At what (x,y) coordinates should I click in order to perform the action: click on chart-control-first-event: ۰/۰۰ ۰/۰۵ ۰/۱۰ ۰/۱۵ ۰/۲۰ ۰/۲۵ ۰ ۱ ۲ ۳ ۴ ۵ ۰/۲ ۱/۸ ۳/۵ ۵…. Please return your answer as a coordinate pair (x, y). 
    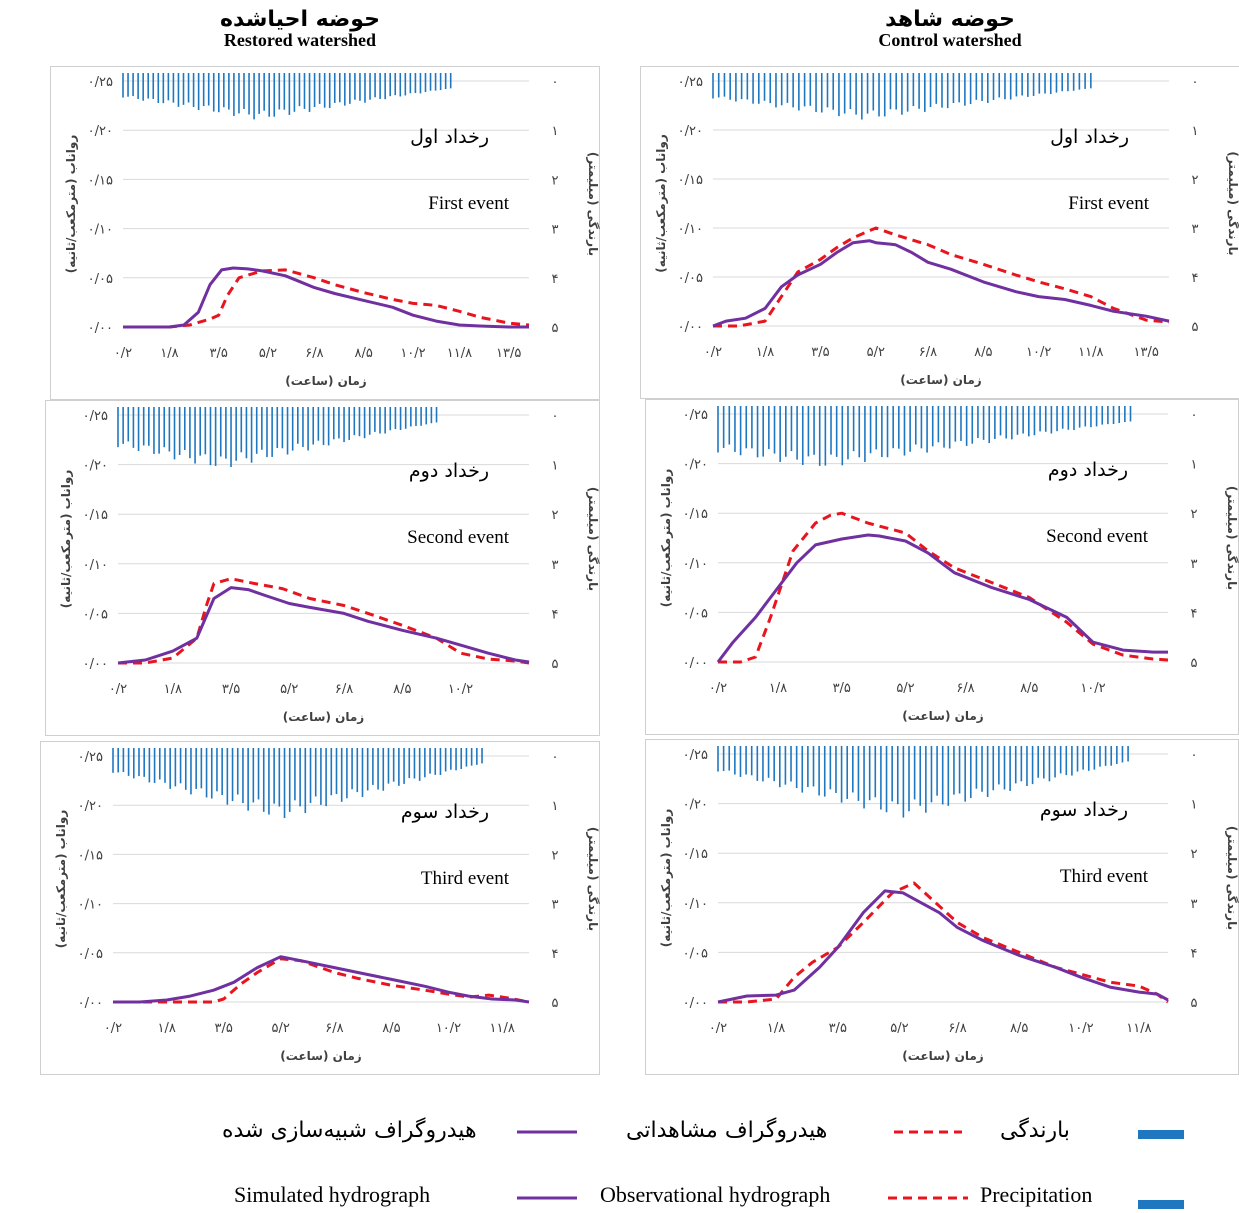
    Looking at the image, I should click on (939, 232).